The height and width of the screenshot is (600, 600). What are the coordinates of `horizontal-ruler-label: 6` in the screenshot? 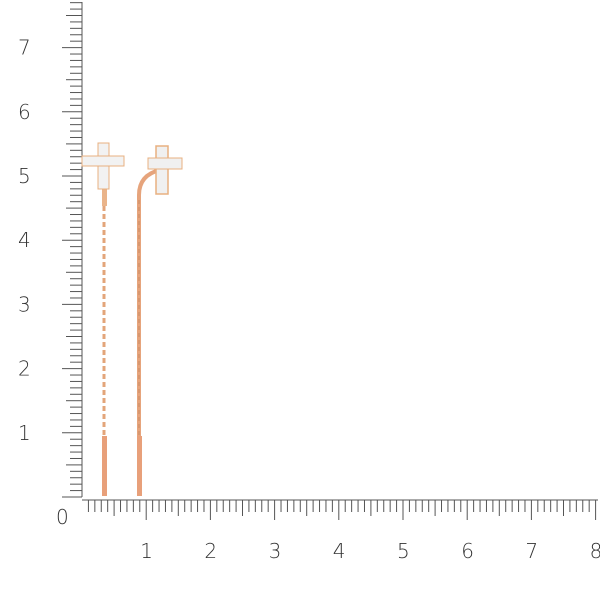 It's located at (467, 551).